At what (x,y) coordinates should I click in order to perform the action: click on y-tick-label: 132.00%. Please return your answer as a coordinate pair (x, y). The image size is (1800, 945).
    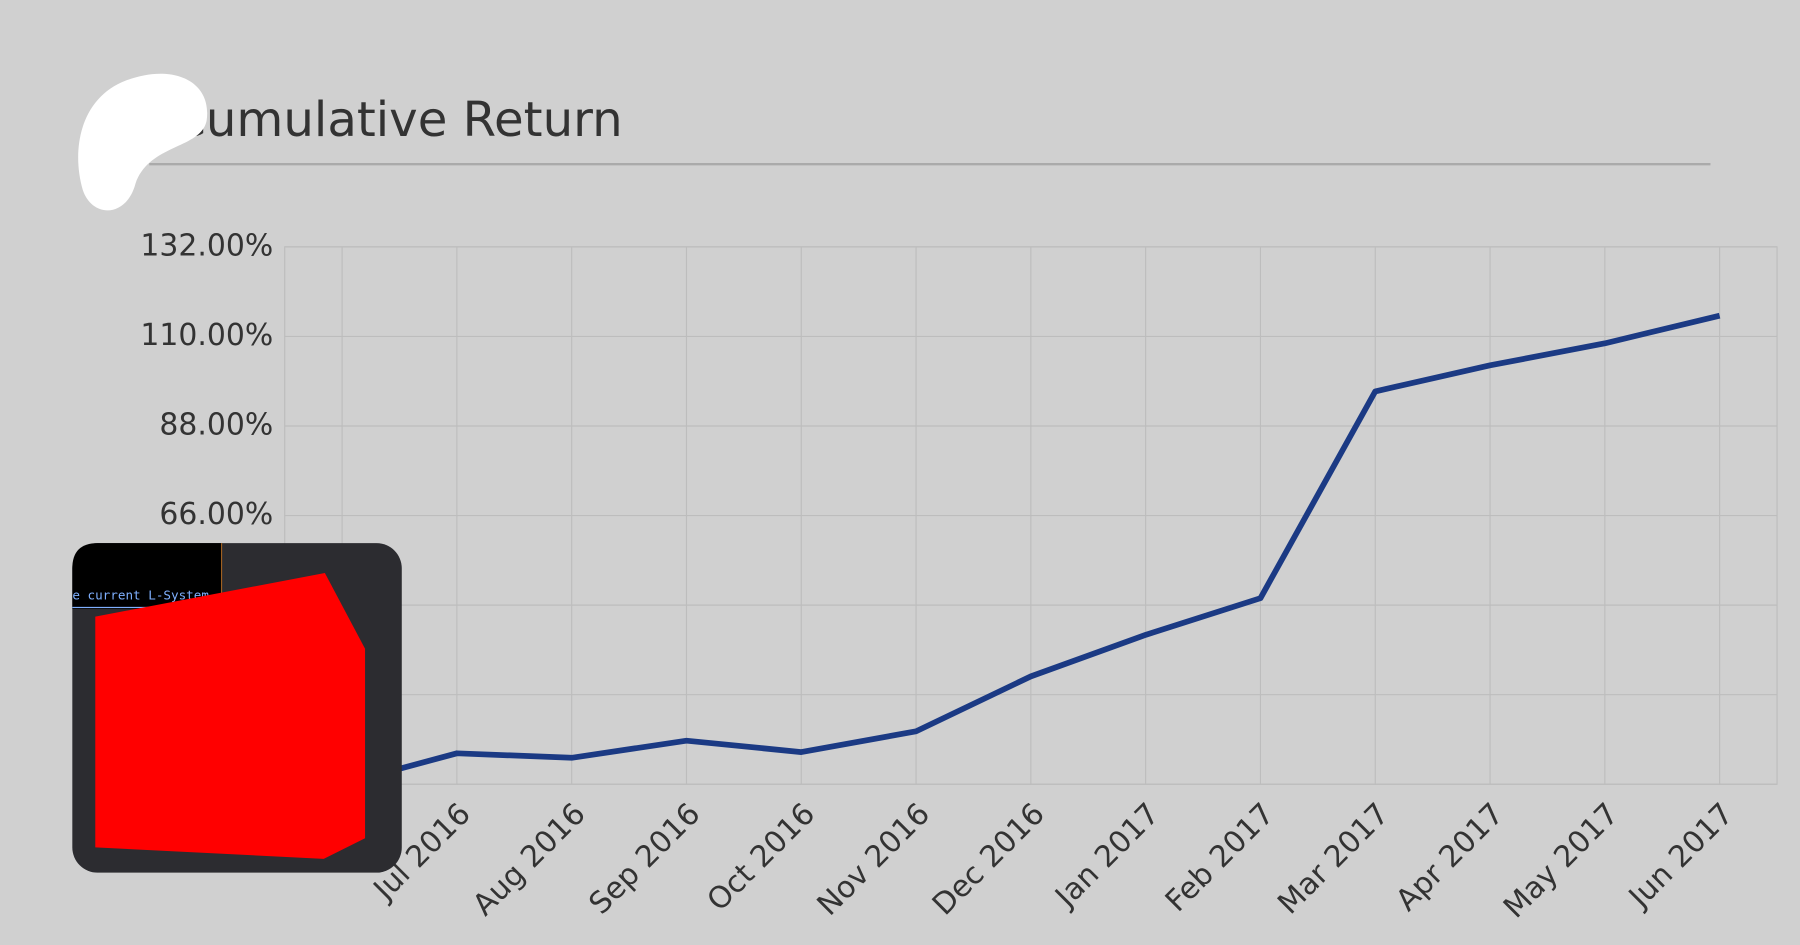
    Looking at the image, I should click on (206, 245).